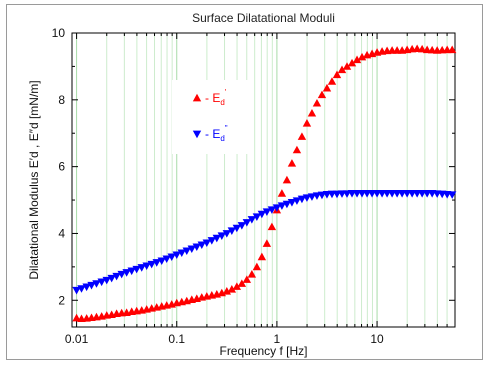 The image size is (490, 365). Describe the element at coordinates (77, 339) in the screenshot. I see `x-tick-label: 0.01` at that location.